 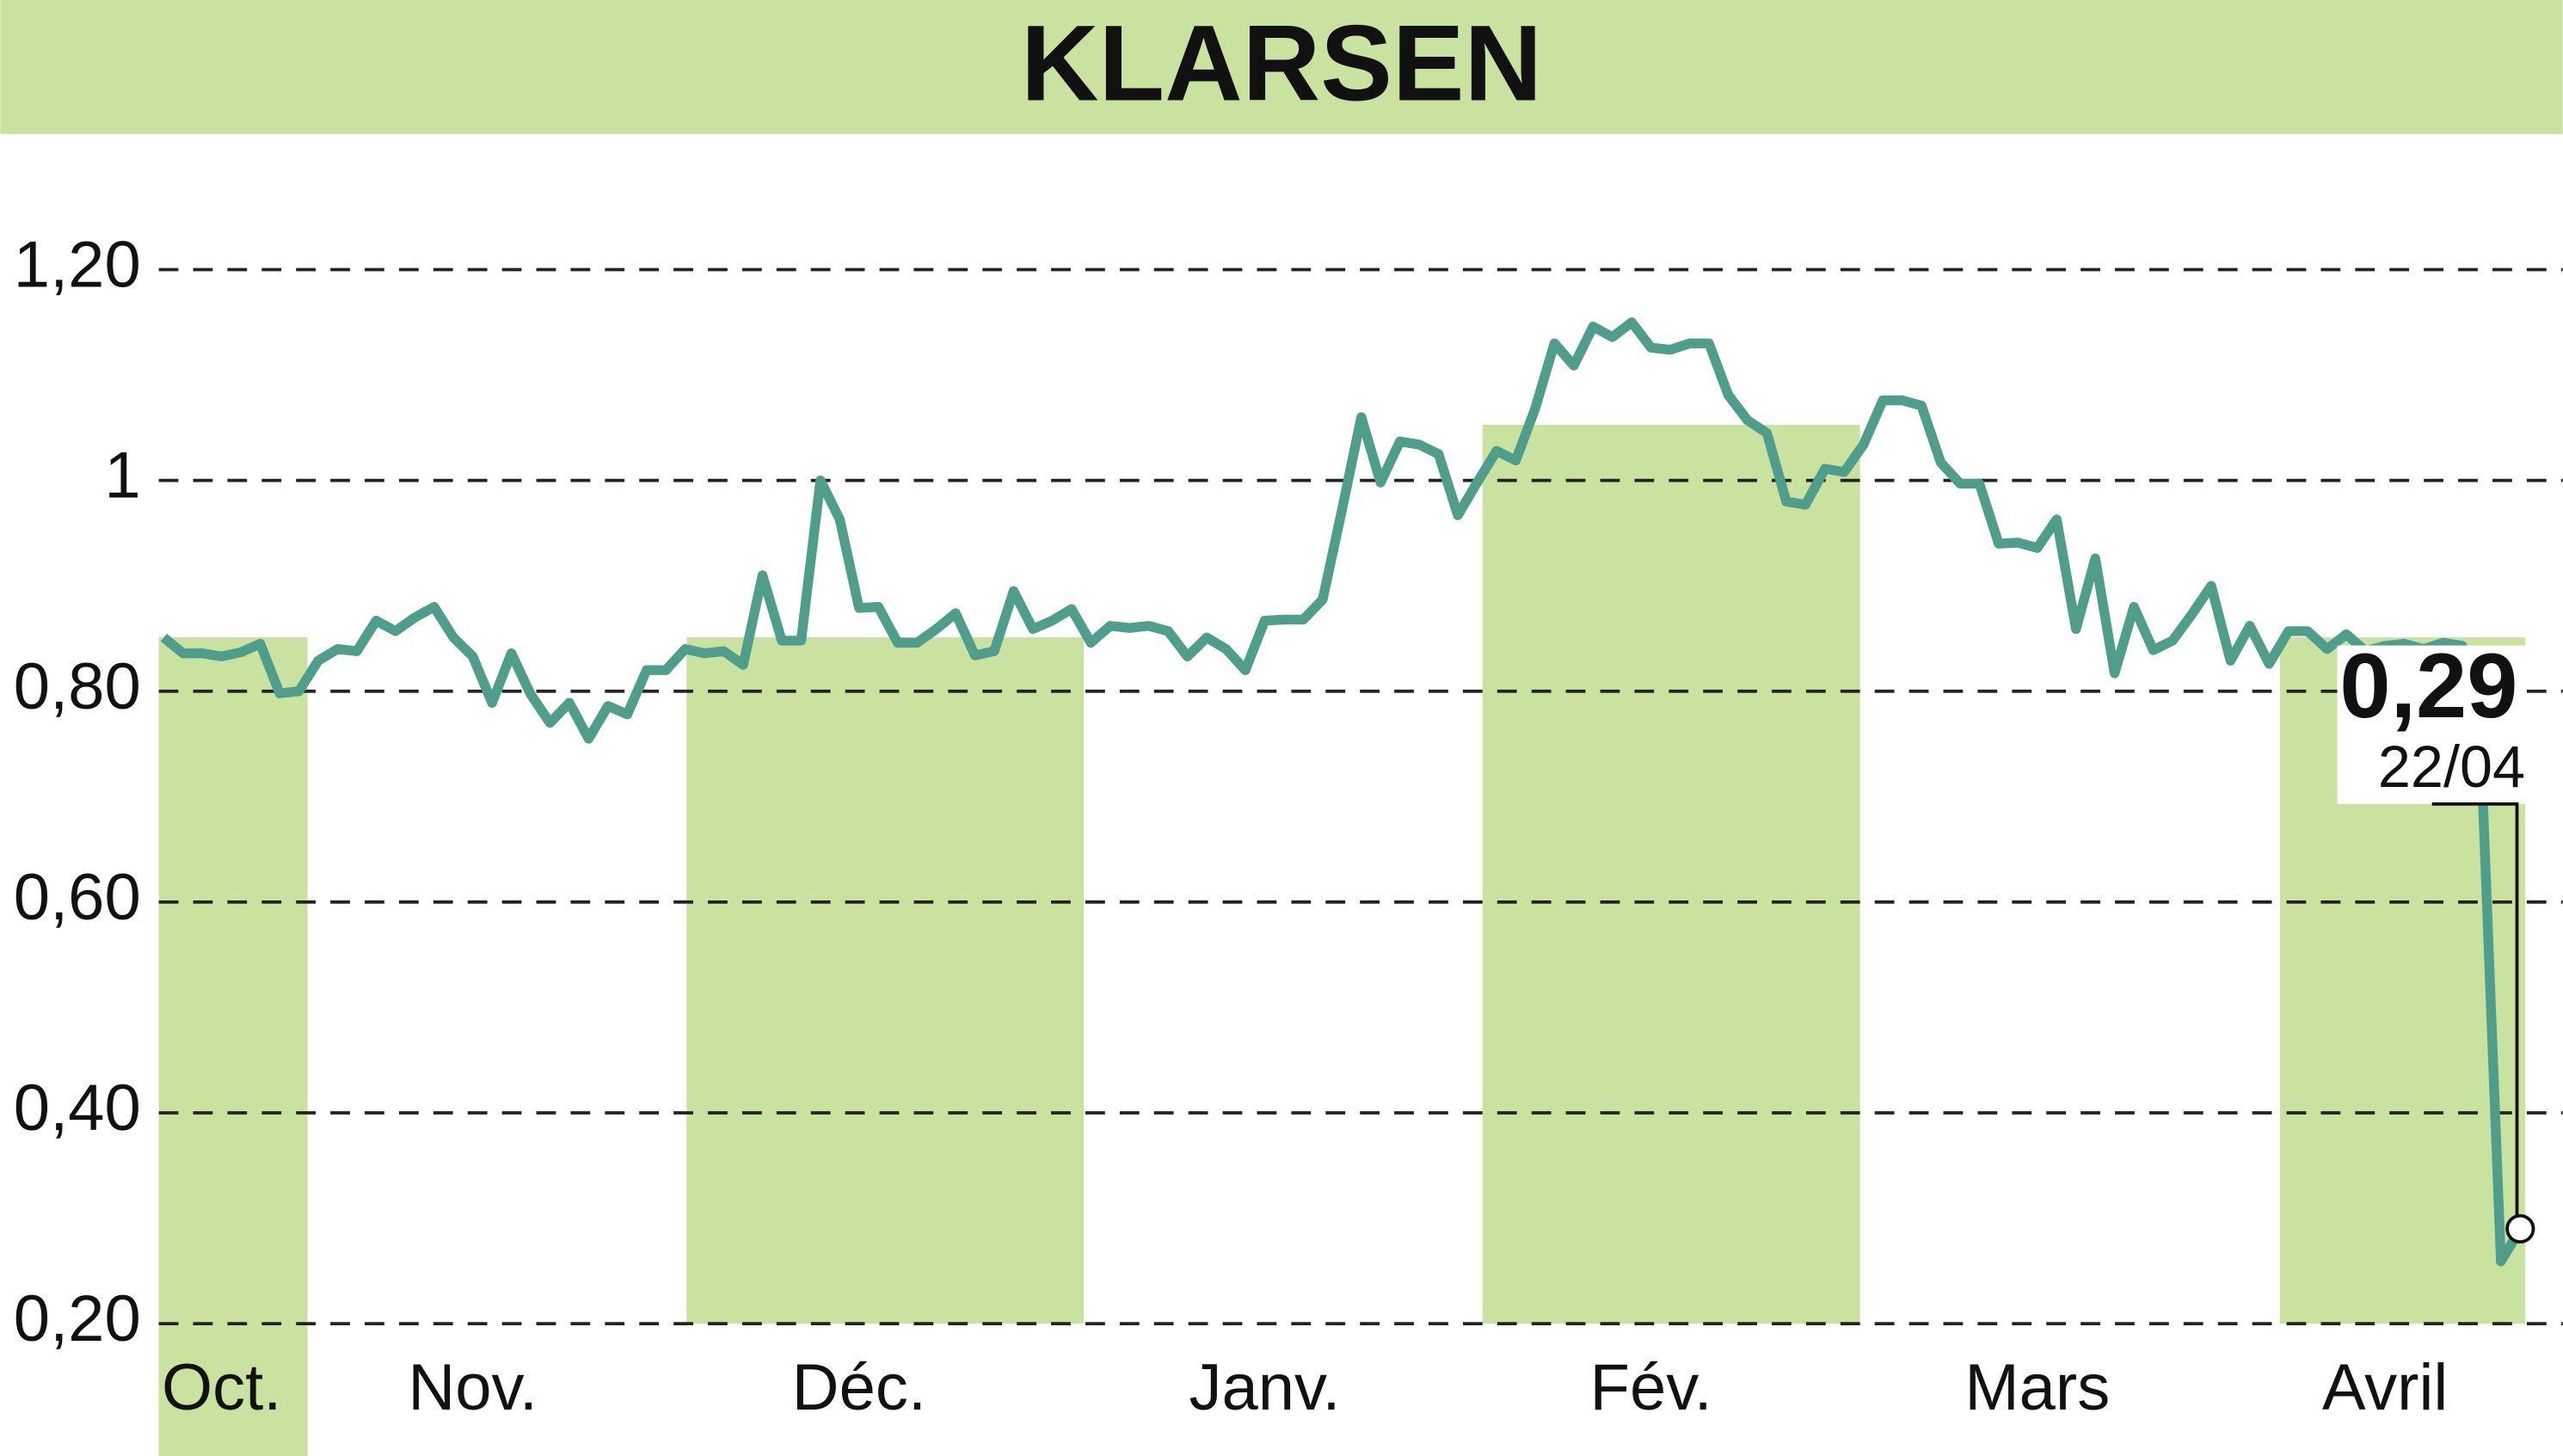 What do you see at coordinates (859, 1388) in the screenshot?
I see `x-tick-label: Déc.` at bounding box center [859, 1388].